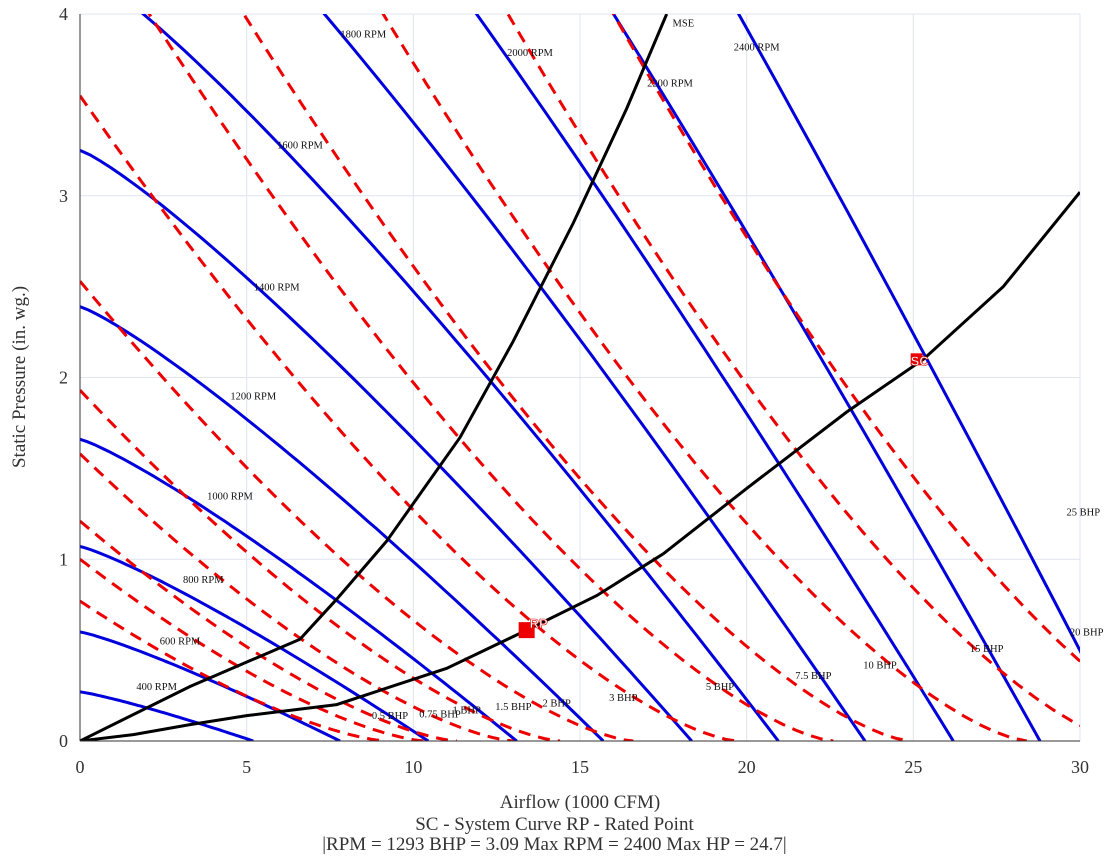 This screenshot has height=868, width=1109. Describe the element at coordinates (390, 716) in the screenshot. I see `bhp-curve-label: 0.5 BHP` at that location.